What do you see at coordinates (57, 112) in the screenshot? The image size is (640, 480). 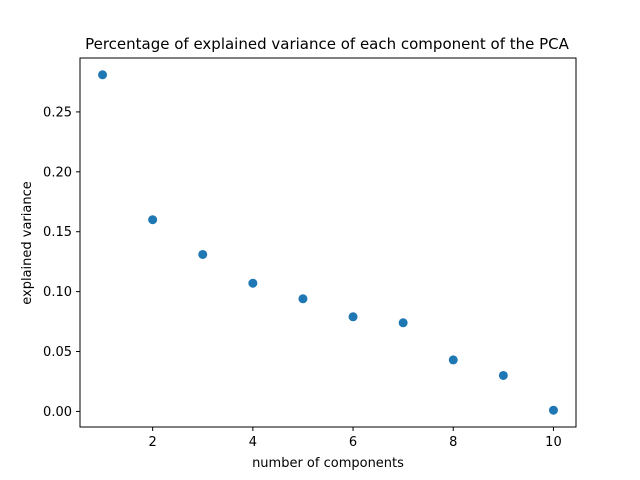 I see `y-tick-label: 0.25` at bounding box center [57, 112].